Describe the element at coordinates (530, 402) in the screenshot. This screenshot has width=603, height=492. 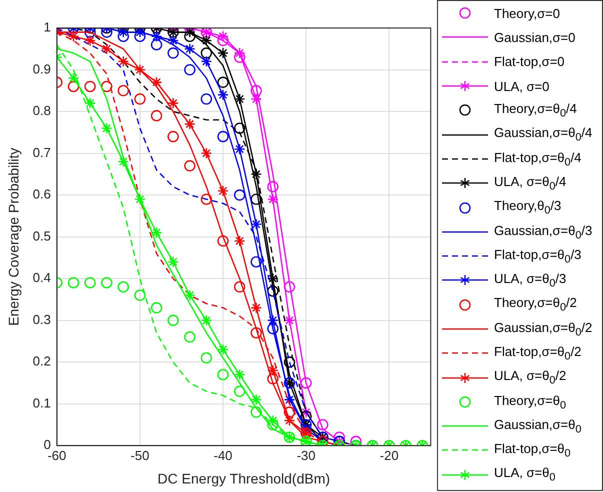
I see `legend-label: Theory,σ=θ$_{0}$` at that location.